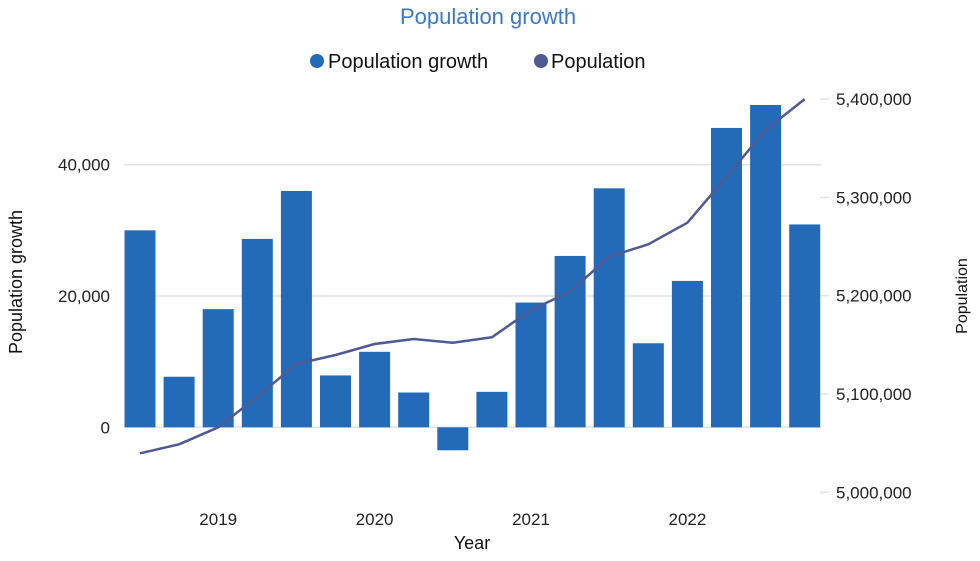 The height and width of the screenshot is (561, 980). What do you see at coordinates (16, 282) in the screenshot?
I see `left-axis-label: Population growth` at bounding box center [16, 282].